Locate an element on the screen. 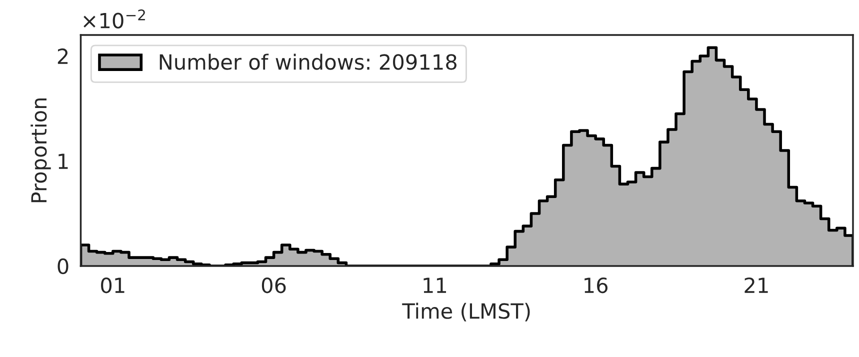 This screenshot has height=357, width=859. text: ×10$^{−2}$ is located at coordinates (114, 18).